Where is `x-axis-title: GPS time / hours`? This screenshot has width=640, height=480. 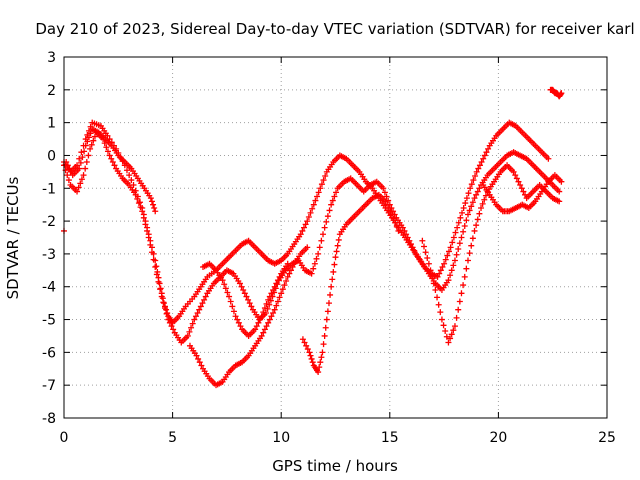
x-axis-title: GPS time / hours is located at coordinates (335, 466).